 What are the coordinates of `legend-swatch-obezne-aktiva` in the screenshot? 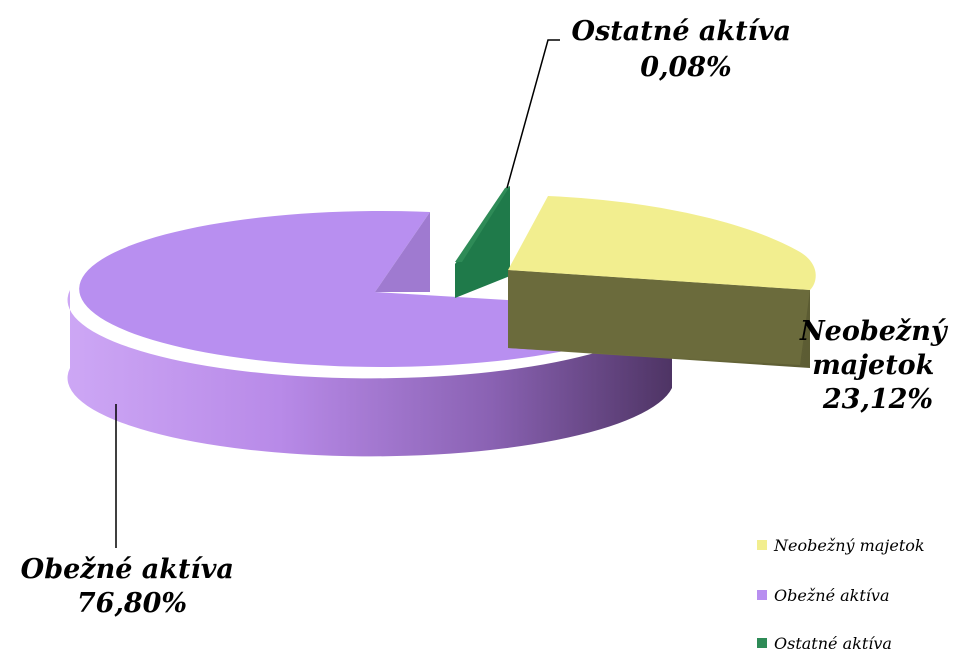 It's located at (762, 595).